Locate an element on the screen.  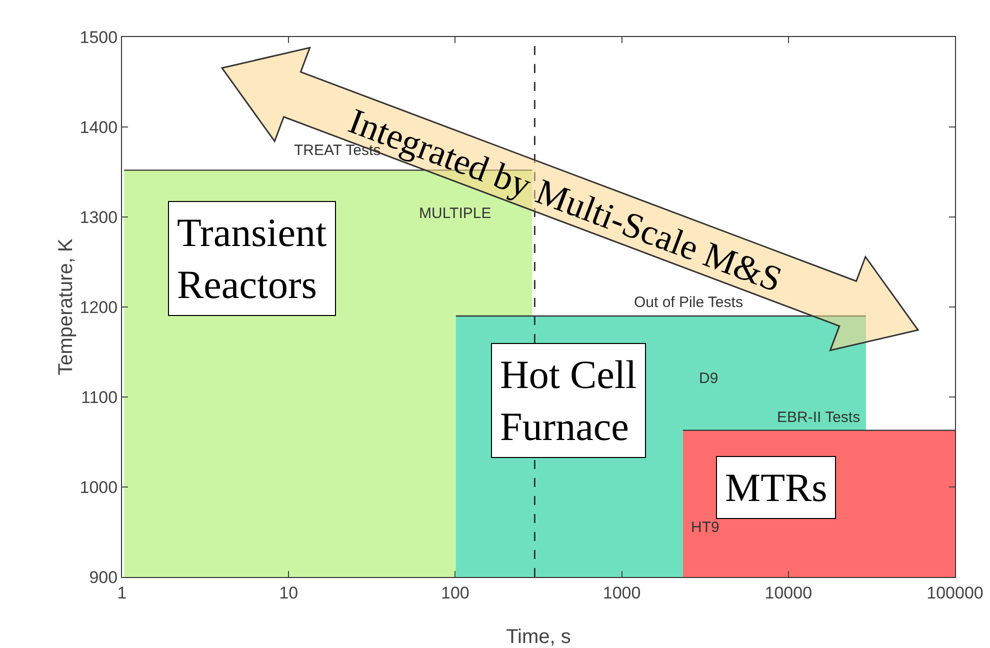
y-tick-label: 1200 is located at coordinates (99, 307).